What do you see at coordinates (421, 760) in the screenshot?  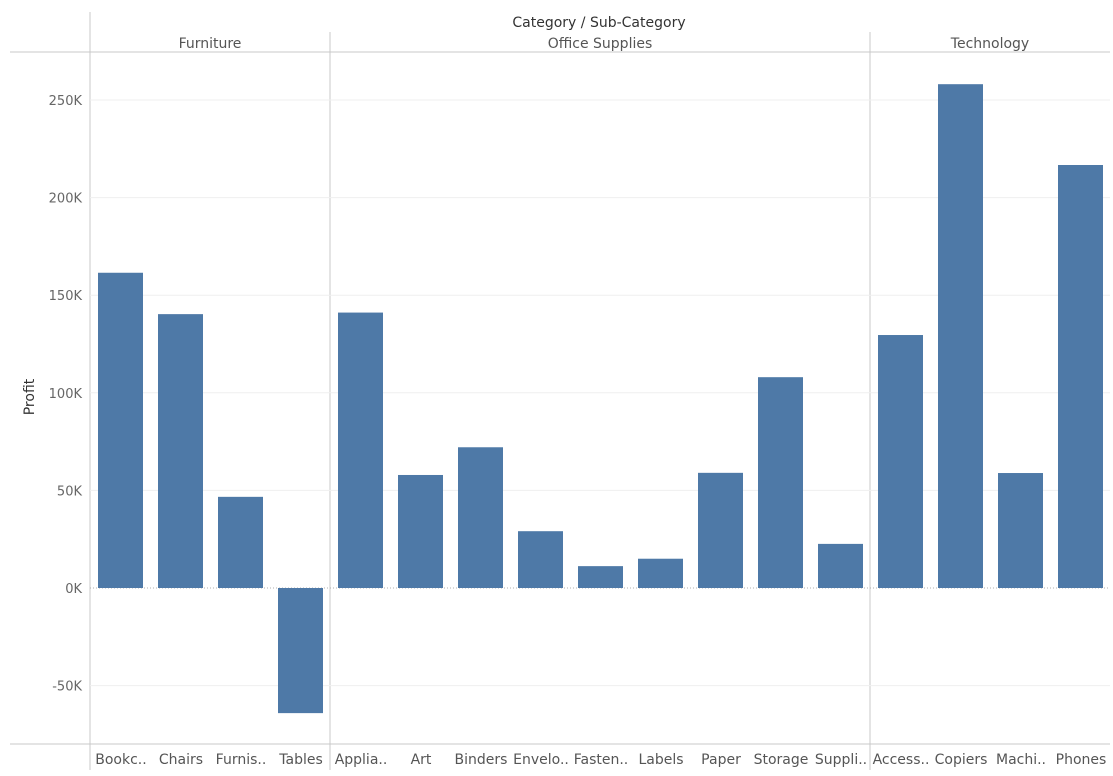 I see `x-tick-label: Art` at bounding box center [421, 760].